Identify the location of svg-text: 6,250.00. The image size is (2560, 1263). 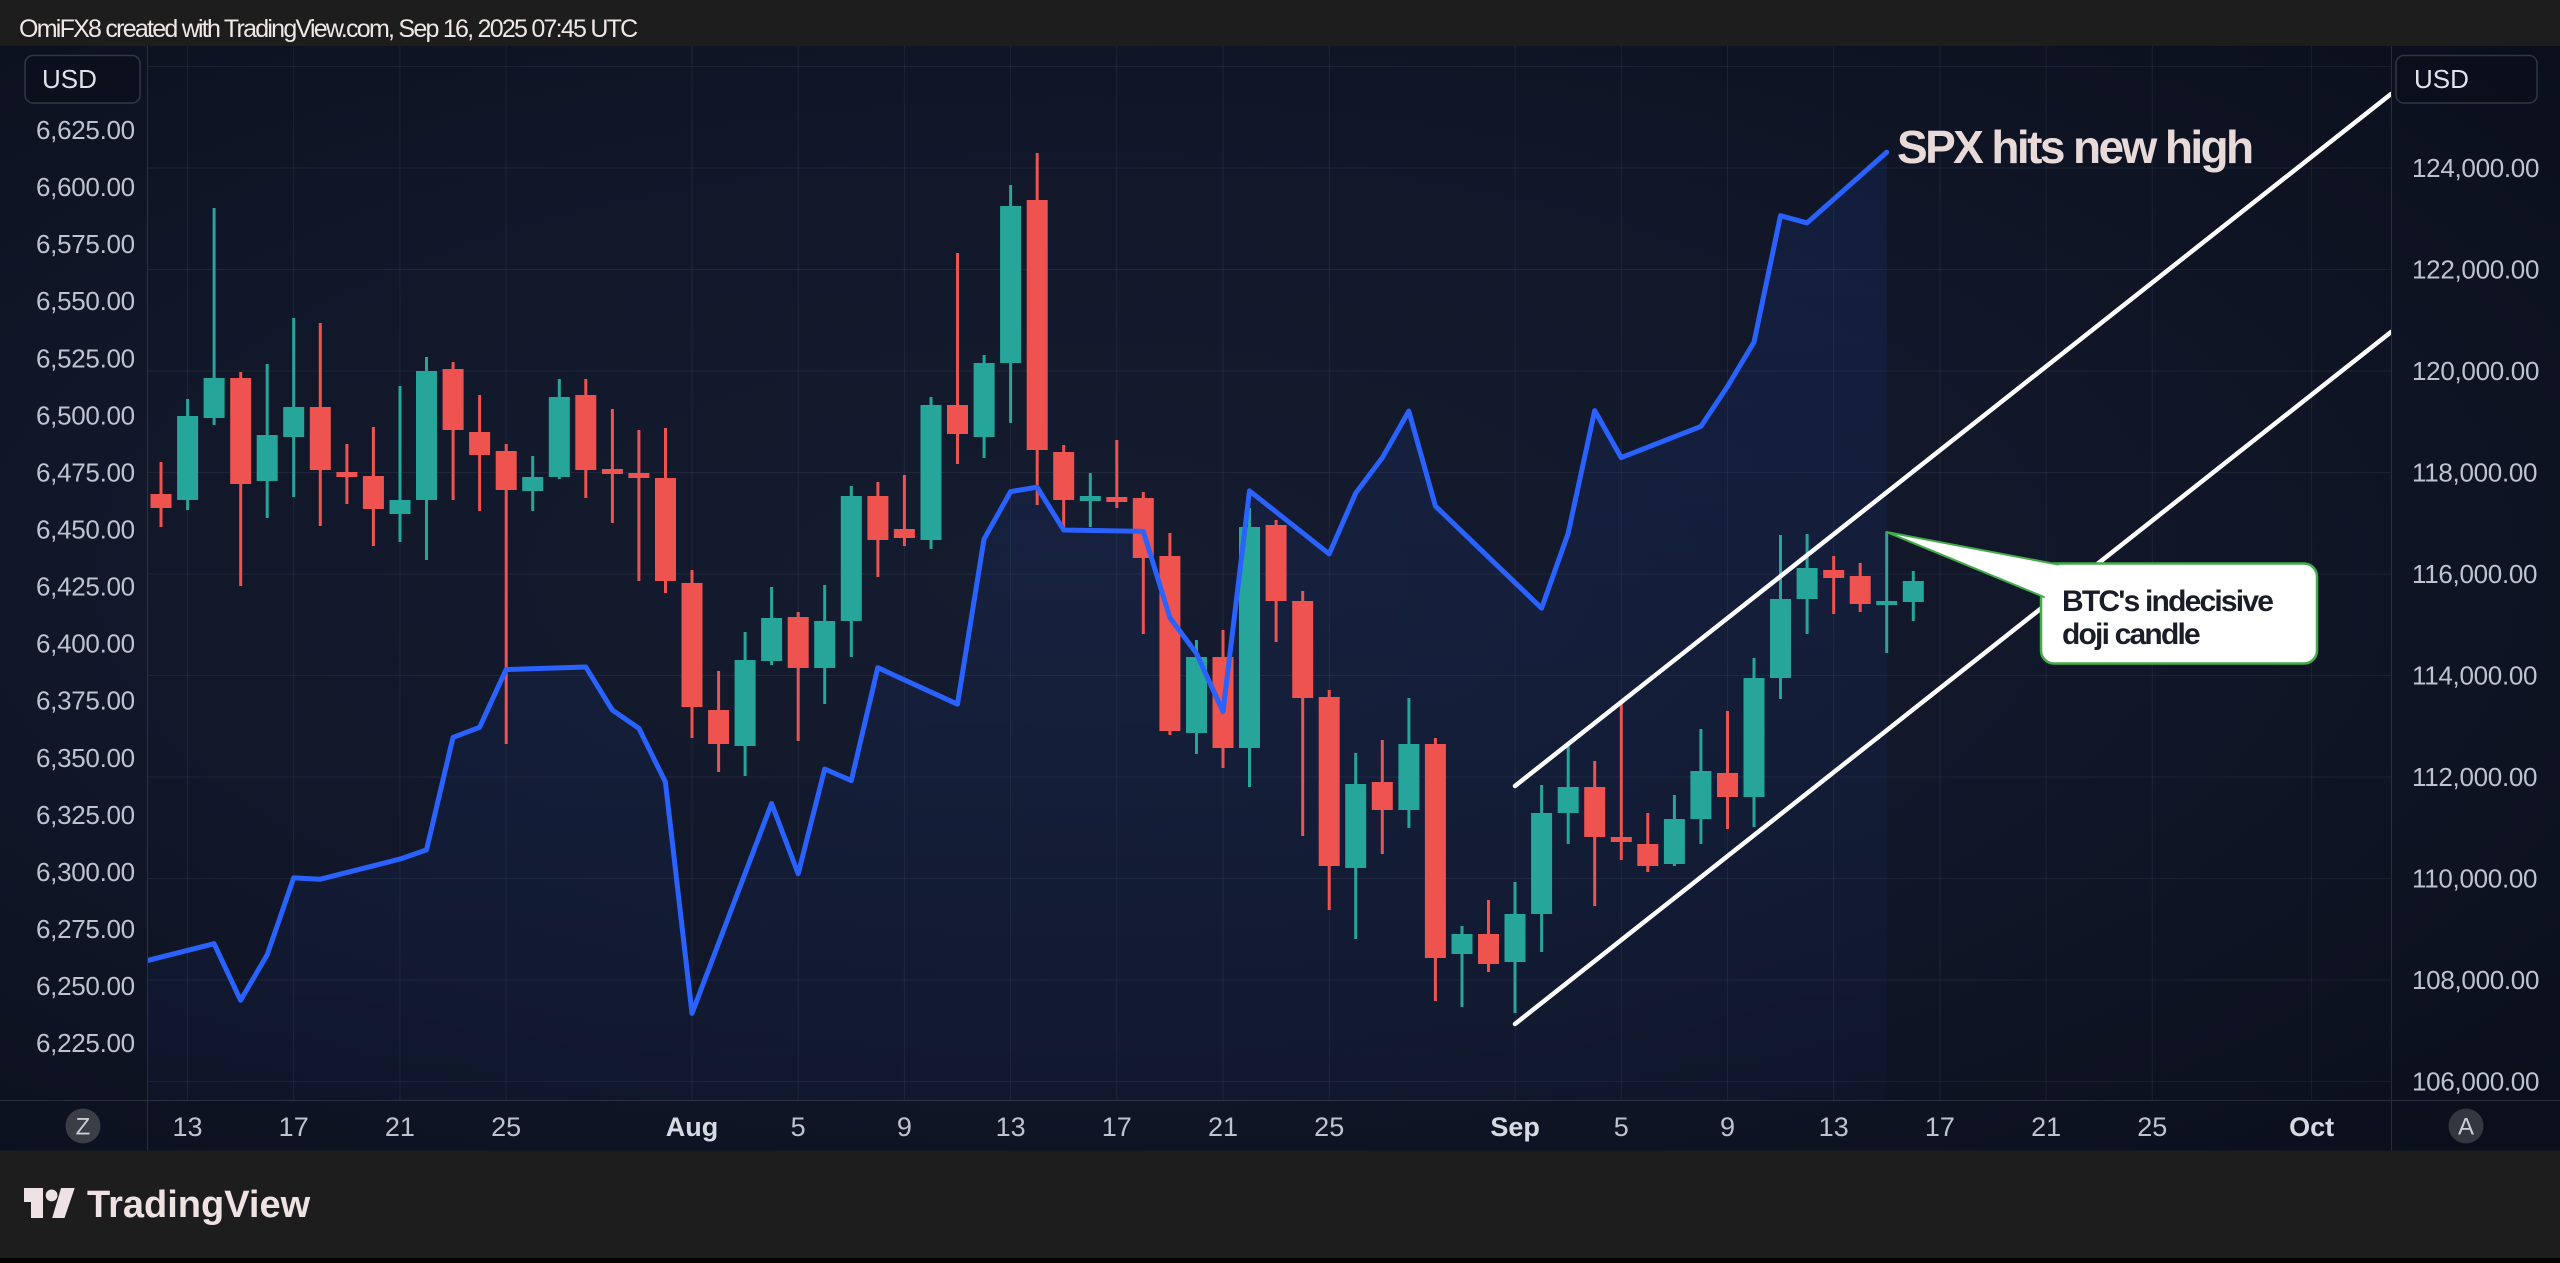
(85, 986).